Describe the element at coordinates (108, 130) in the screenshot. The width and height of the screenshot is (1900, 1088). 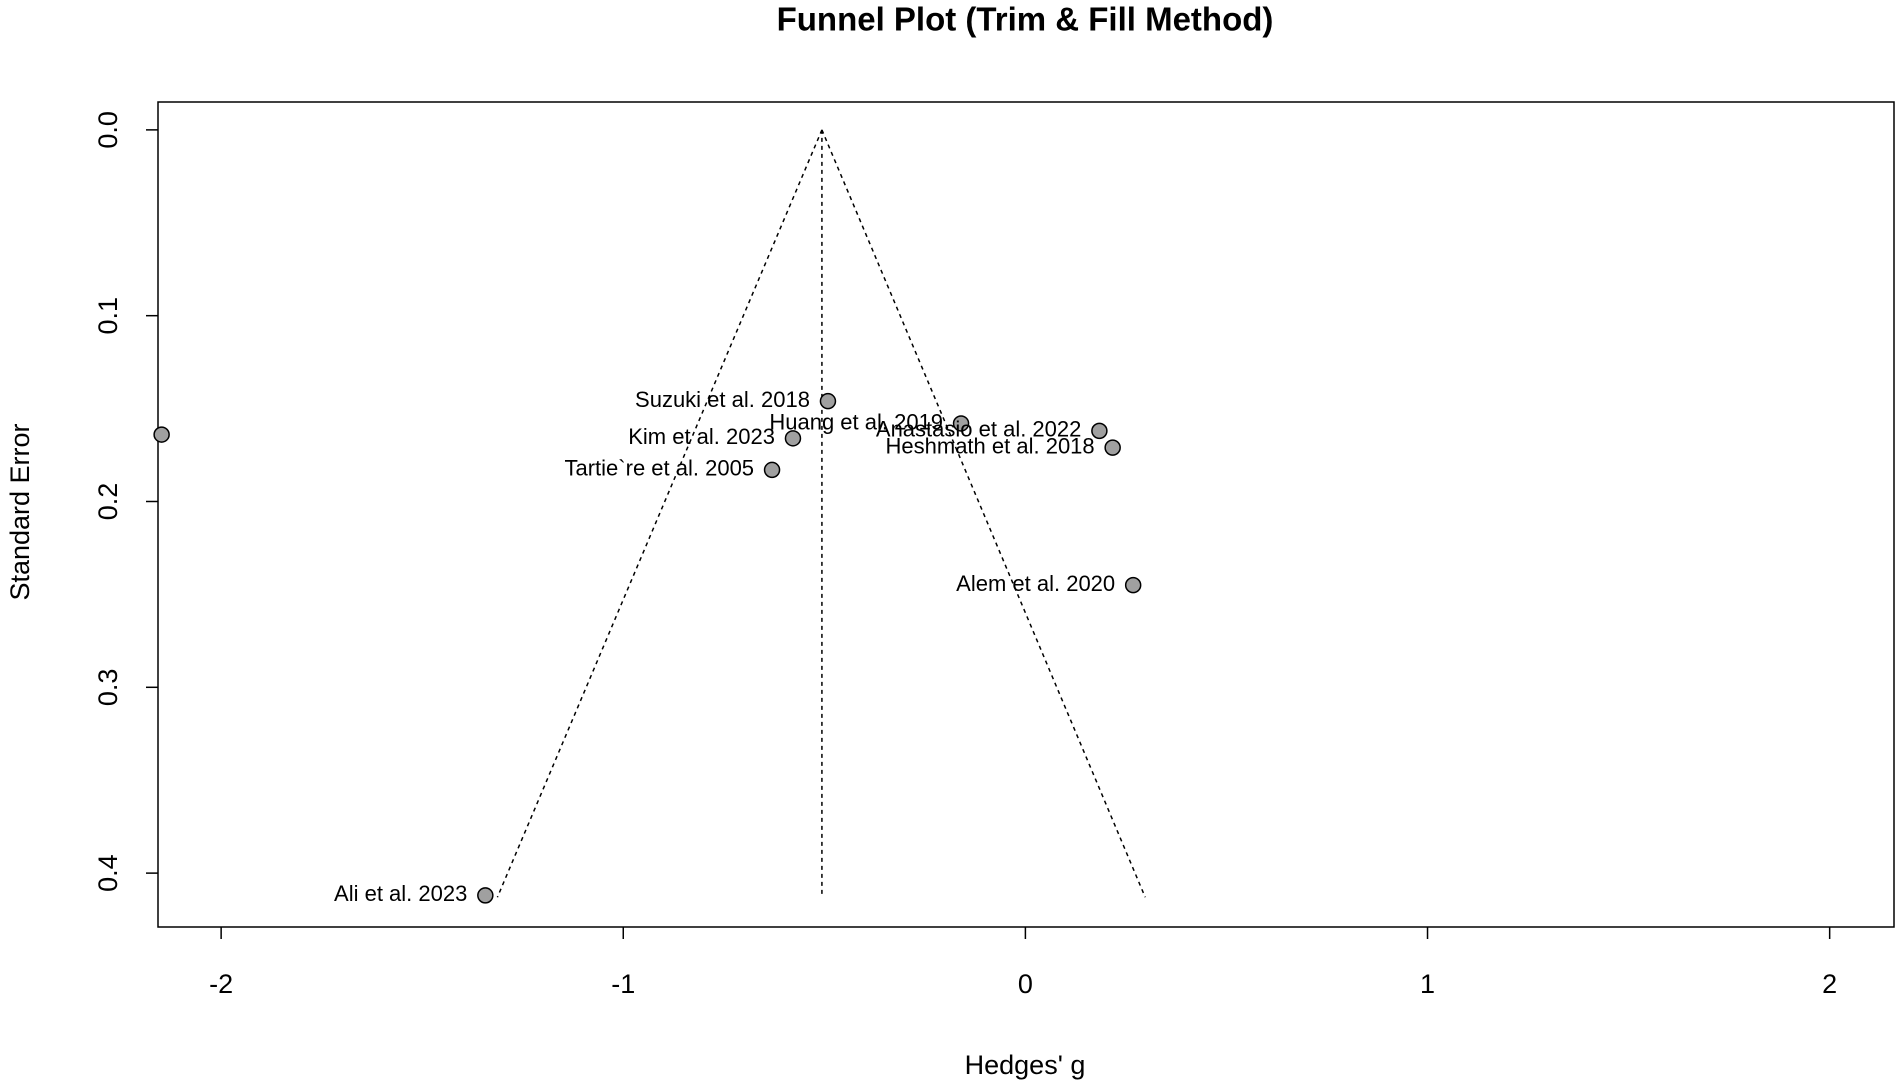
I see `y-tick-label: 0.0` at that location.